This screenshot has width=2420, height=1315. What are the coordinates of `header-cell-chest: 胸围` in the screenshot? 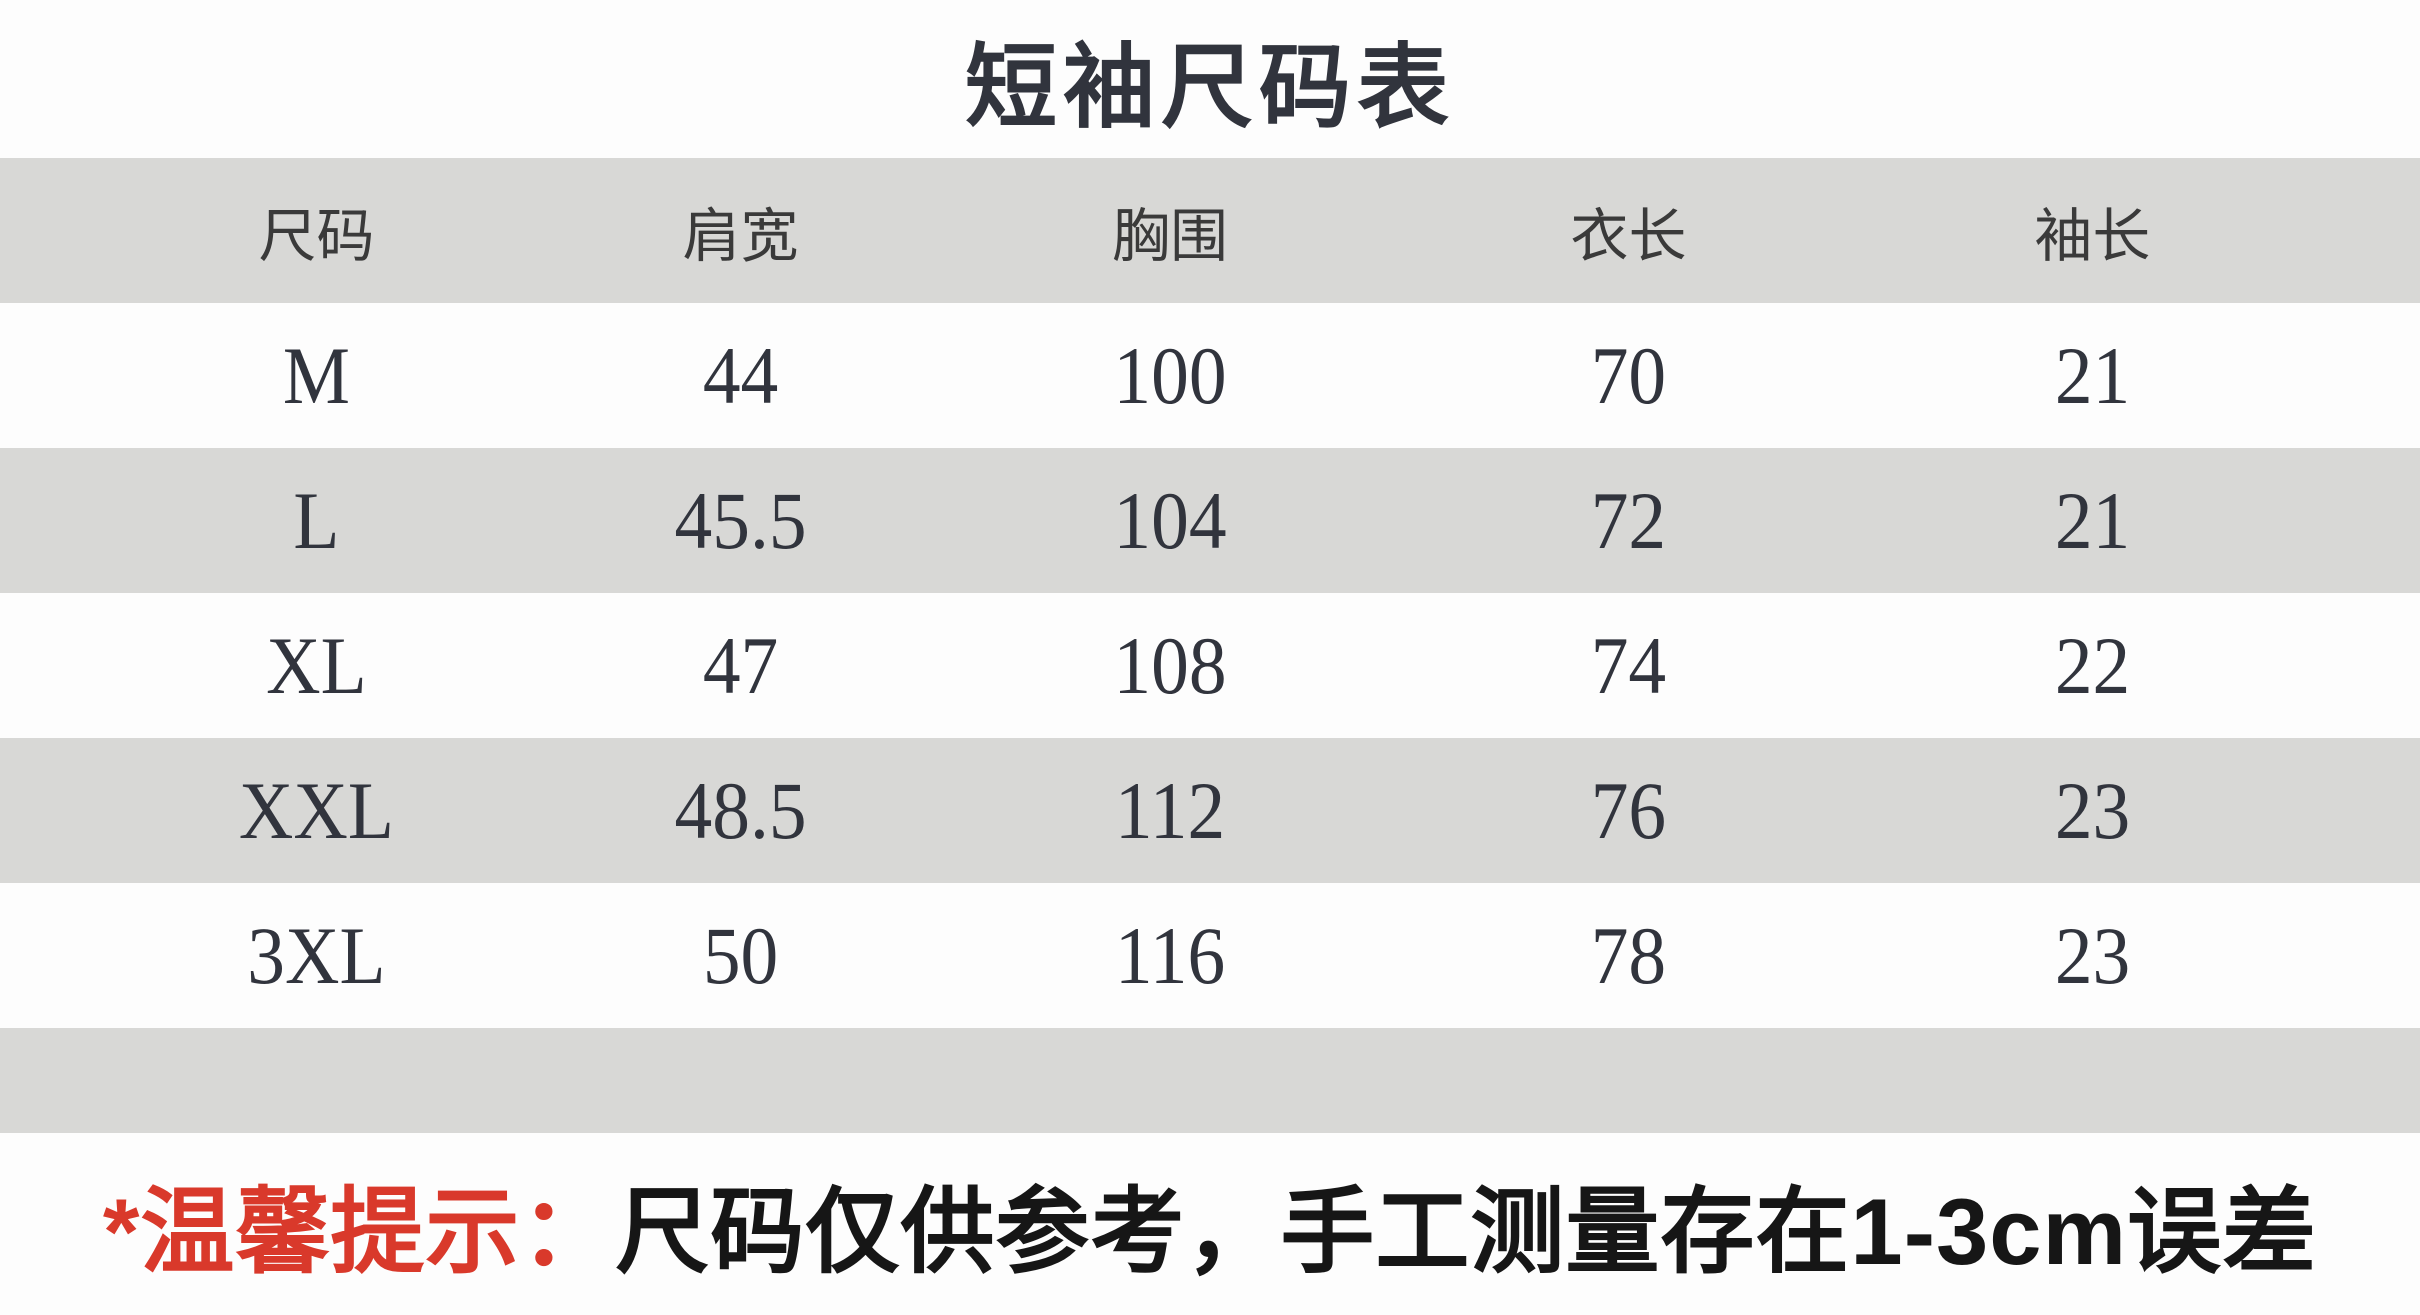 It's located at (1170, 236).